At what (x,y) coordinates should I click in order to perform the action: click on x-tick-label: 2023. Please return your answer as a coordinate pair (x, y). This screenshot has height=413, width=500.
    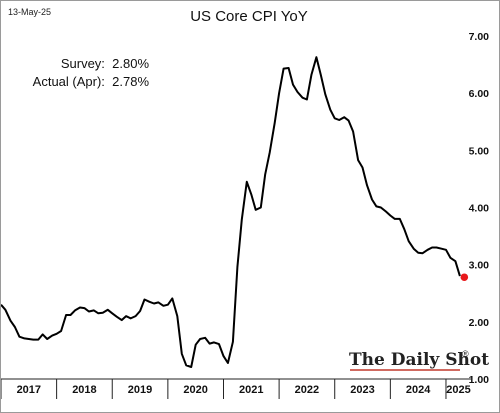
    Looking at the image, I should click on (362, 390).